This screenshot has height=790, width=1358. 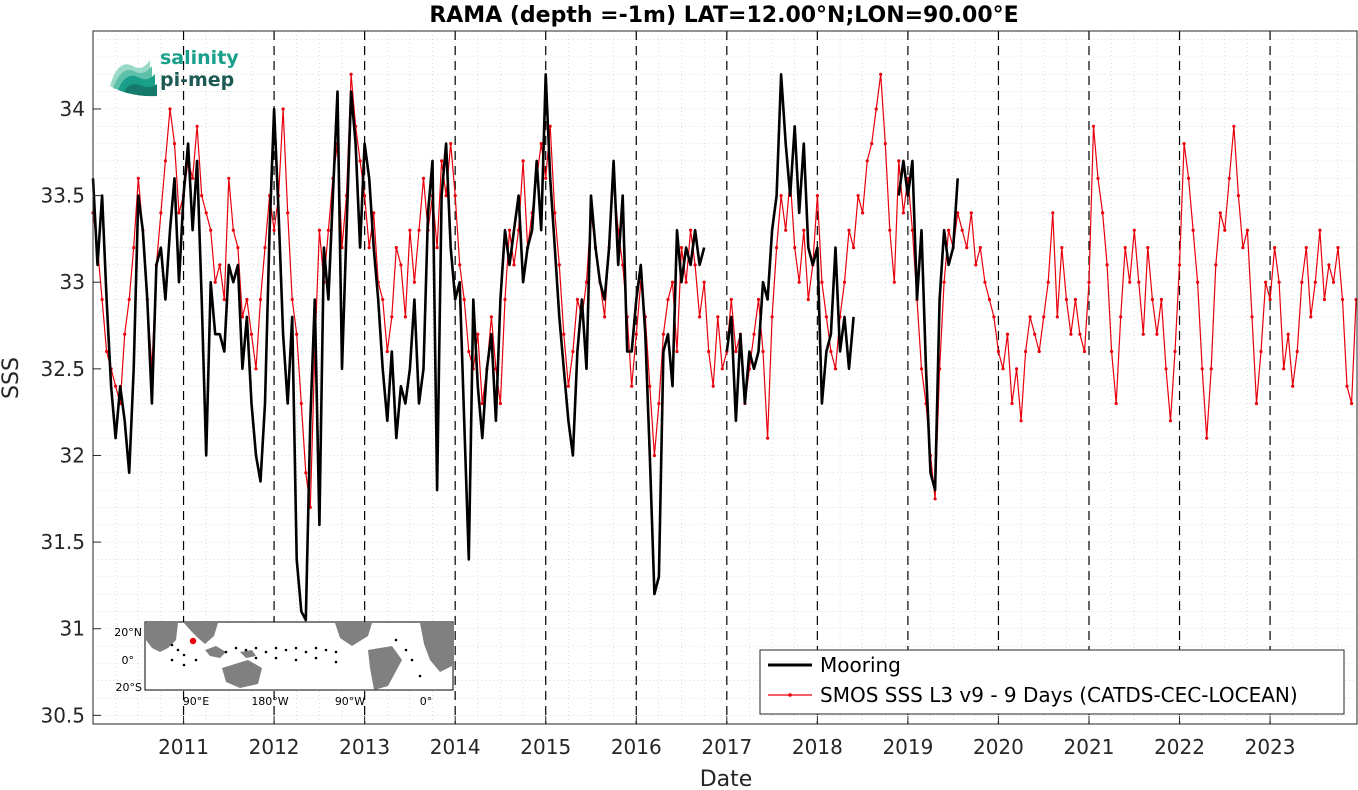 I want to click on mooring-series-line, so click(x=790, y=248).